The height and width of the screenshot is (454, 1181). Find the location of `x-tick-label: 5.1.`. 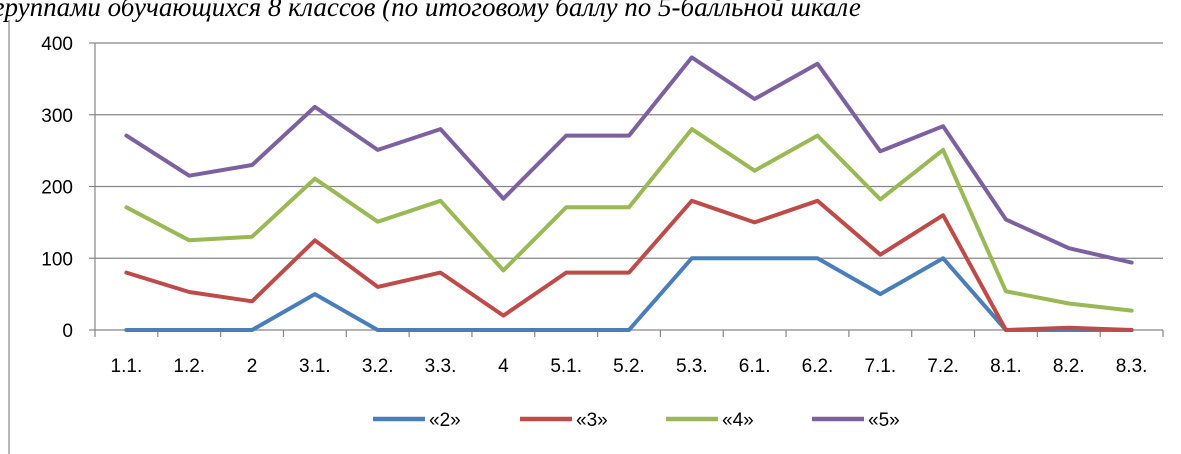

x-tick-label: 5.1. is located at coordinates (566, 366).